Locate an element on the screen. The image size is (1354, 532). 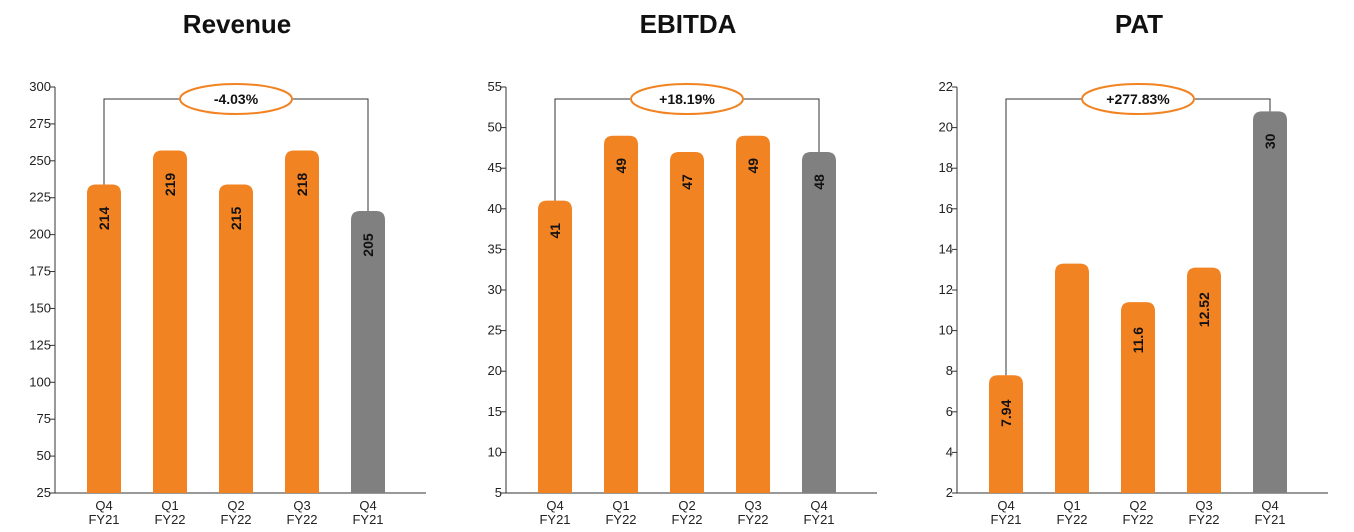
change-percent-label: +277.83% is located at coordinates (1138, 99).